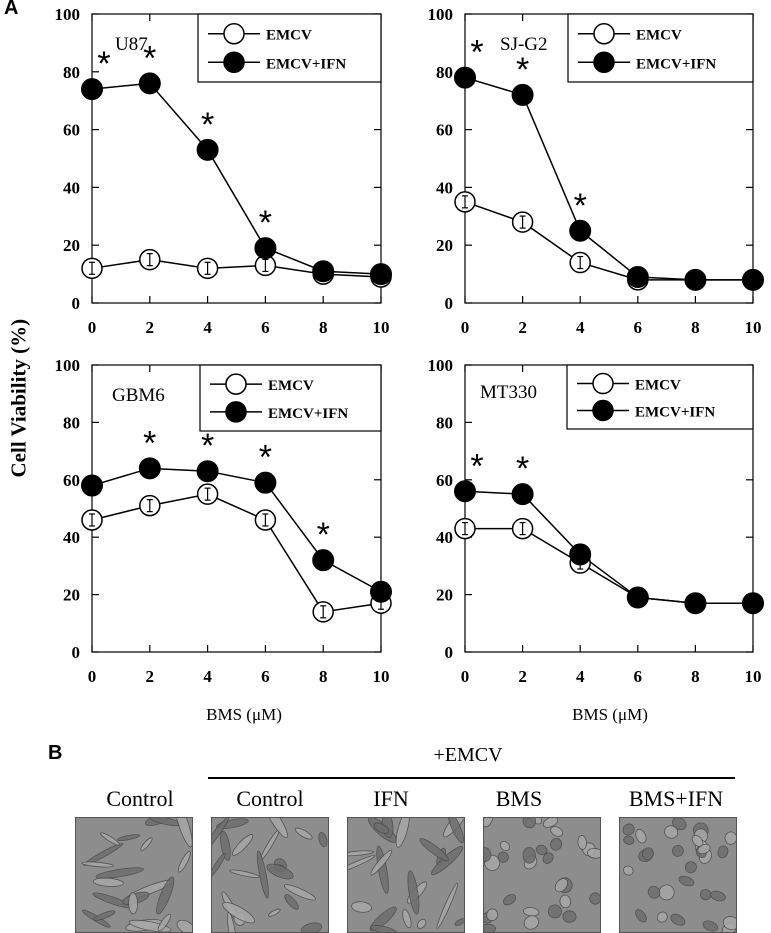 Image resolution: width=771 pixels, height=933 pixels. Describe the element at coordinates (391, 798) in the screenshot. I see `micrograph-label: IFN` at that location.